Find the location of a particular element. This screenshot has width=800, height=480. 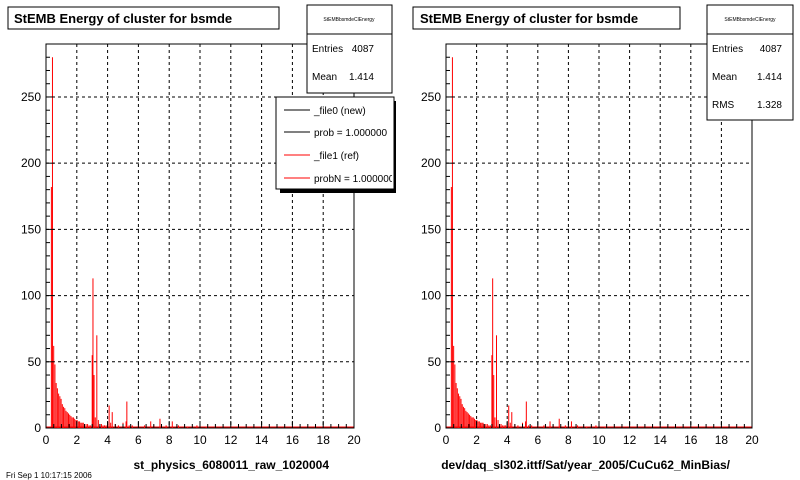

left-stats-name: StEMBbsmdeClEnergy is located at coordinates (349, 20).